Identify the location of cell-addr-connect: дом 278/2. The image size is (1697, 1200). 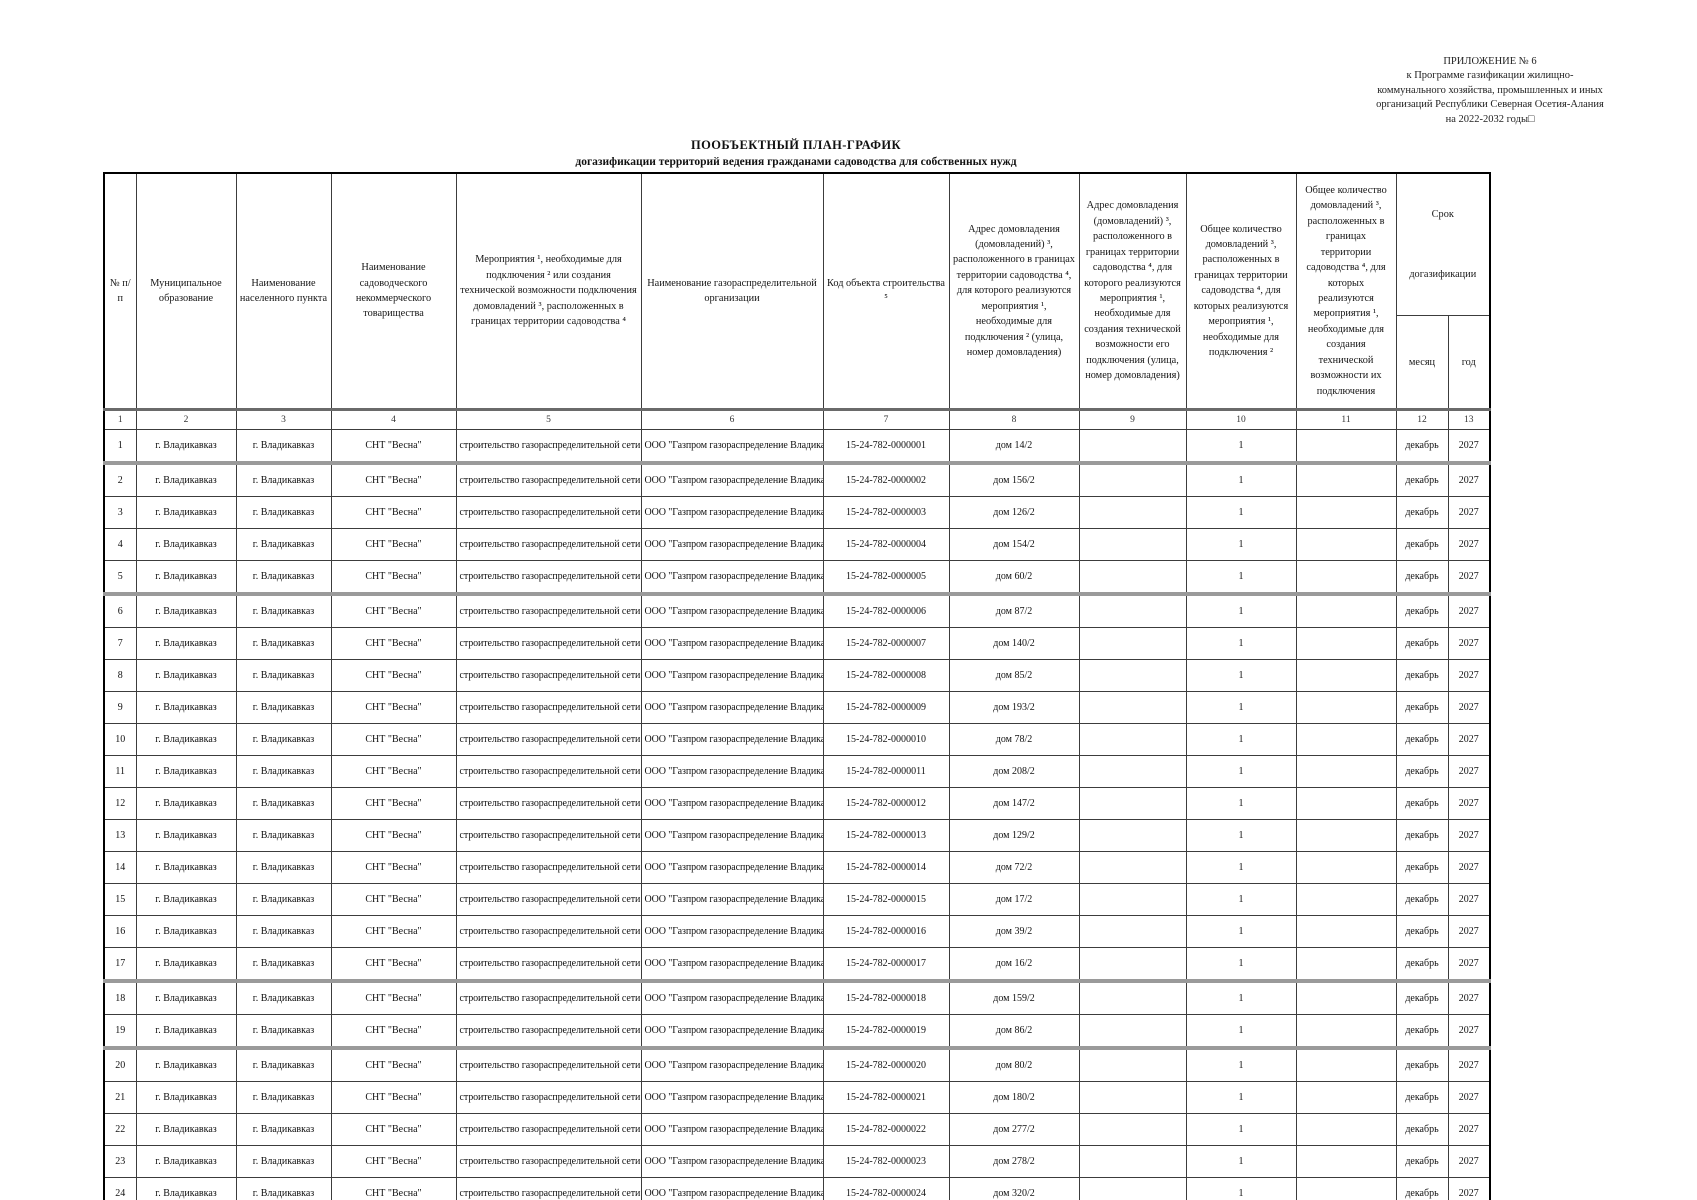
(1014, 1161).